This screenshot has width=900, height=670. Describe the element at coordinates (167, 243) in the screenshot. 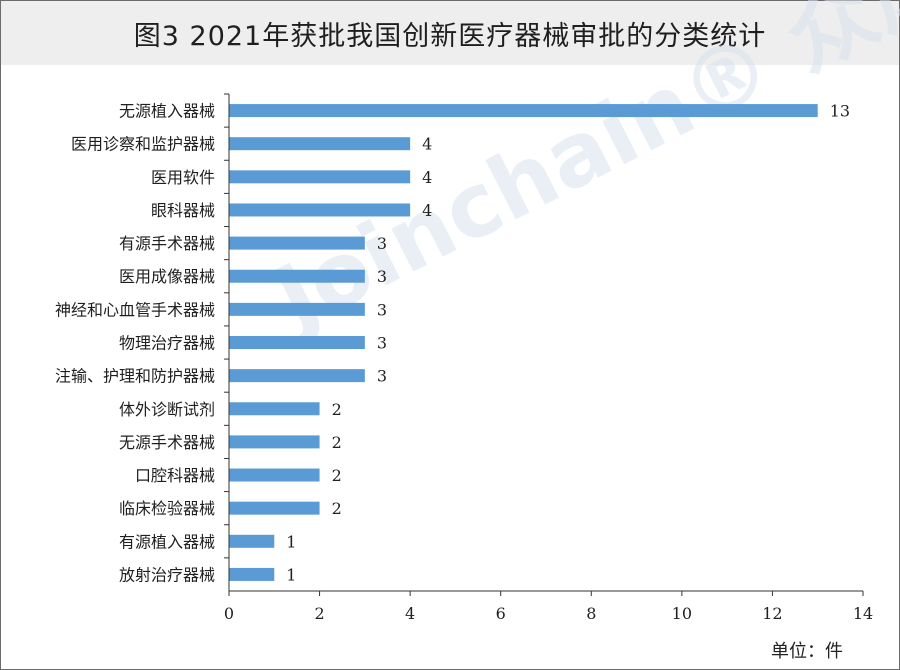

I see `category-label: 有源手术器械` at that location.